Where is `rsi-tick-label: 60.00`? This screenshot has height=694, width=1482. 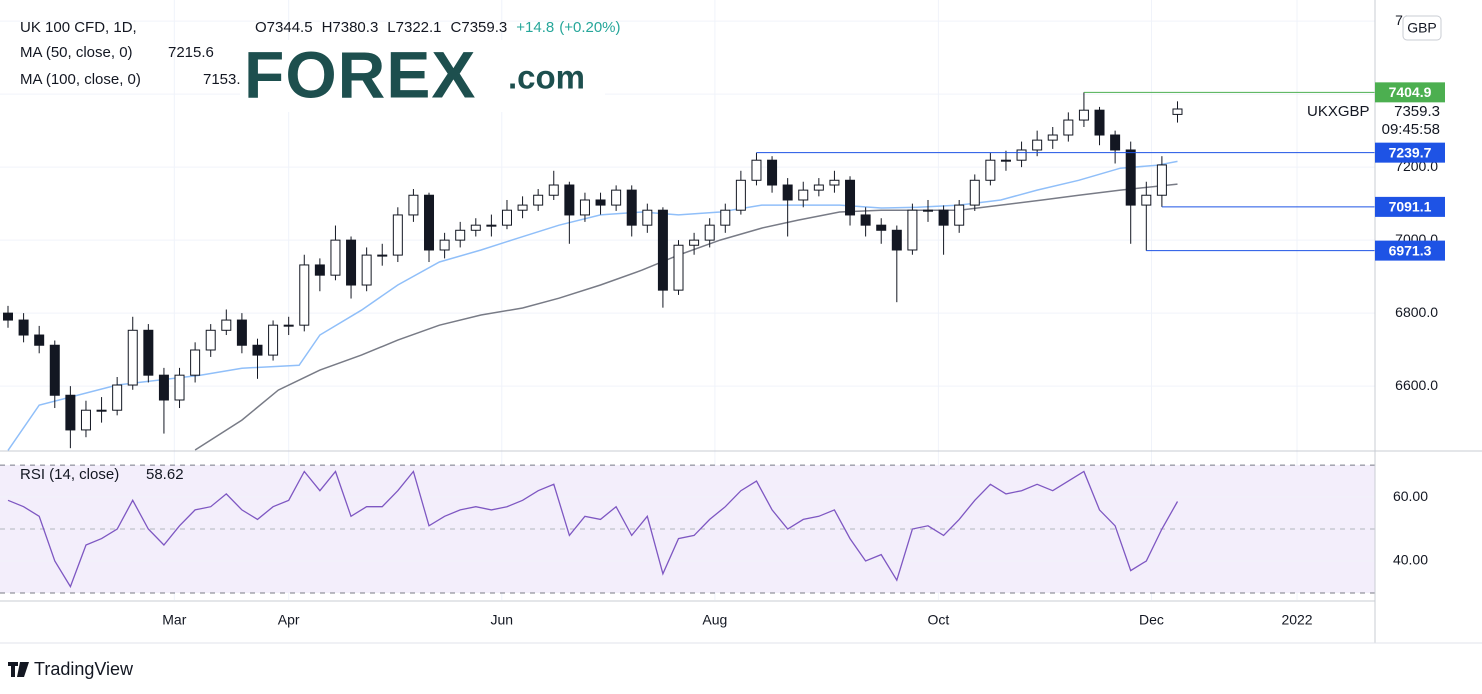 rsi-tick-label: 60.00 is located at coordinates (1410, 496).